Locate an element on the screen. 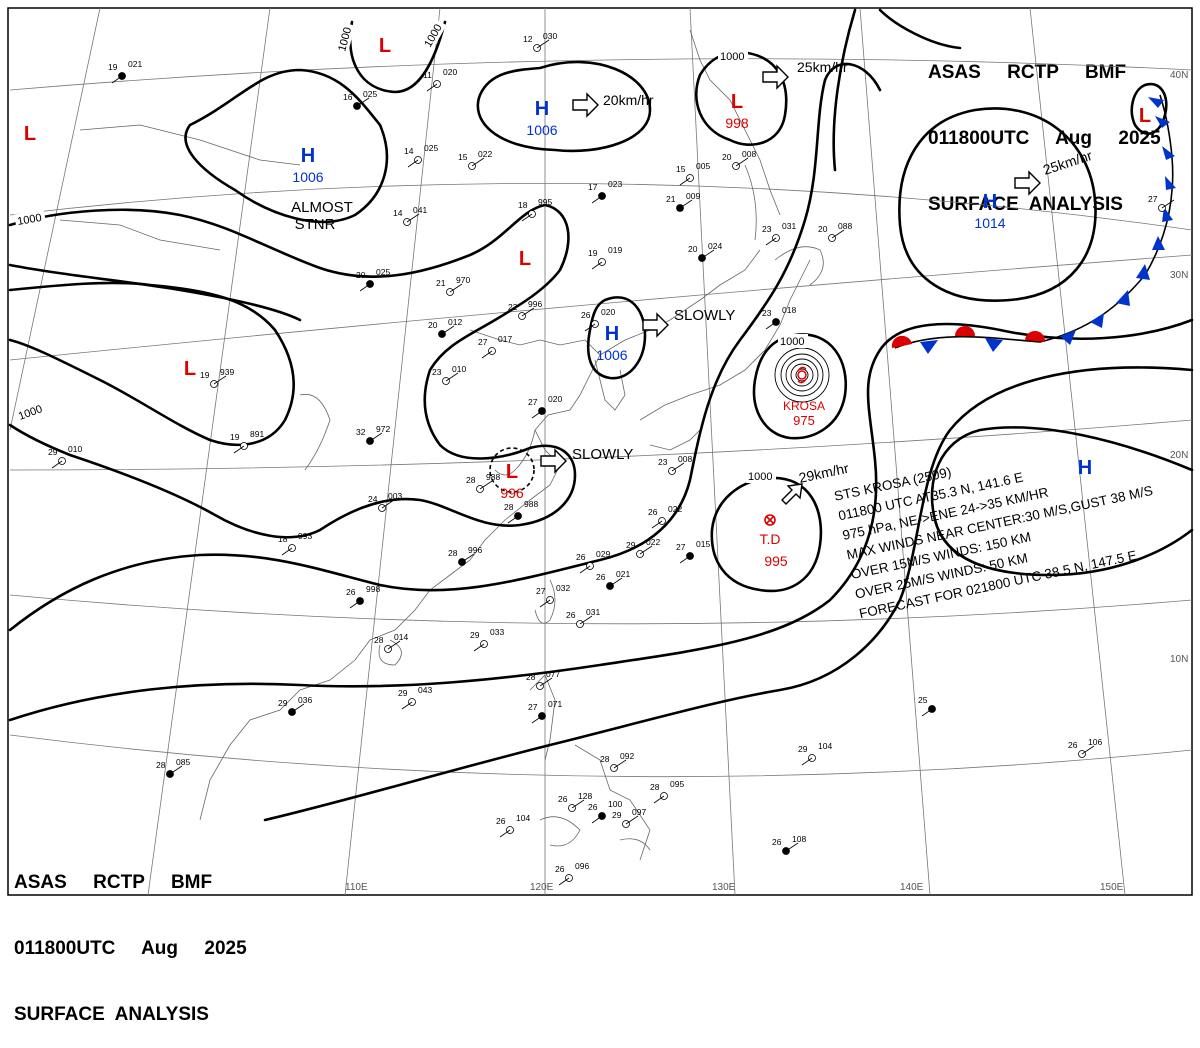 This screenshot has width=1200, height=1048. station-plot: 11 020 is located at coordinates (440, 79).